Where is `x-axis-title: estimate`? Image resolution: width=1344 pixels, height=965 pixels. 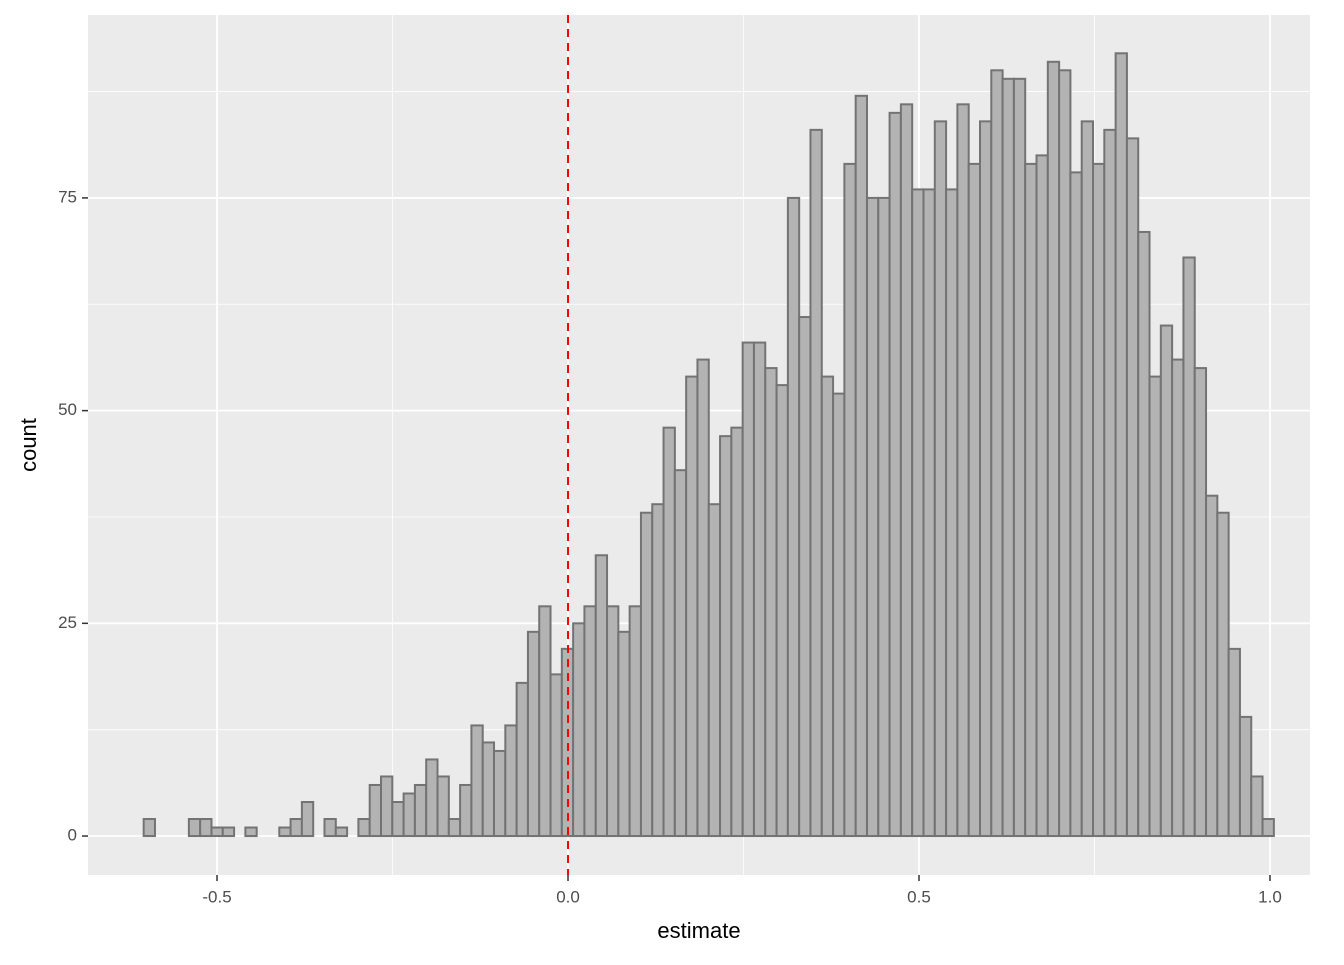
x-axis-title: estimate is located at coordinates (698, 930).